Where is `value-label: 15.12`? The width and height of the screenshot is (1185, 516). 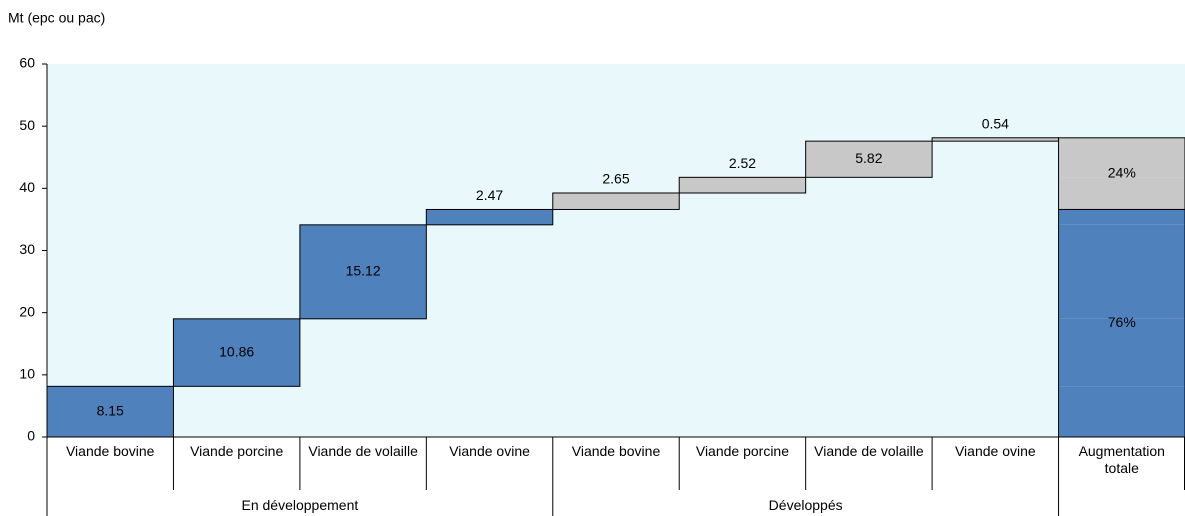 value-label: 15.12 is located at coordinates (363, 271).